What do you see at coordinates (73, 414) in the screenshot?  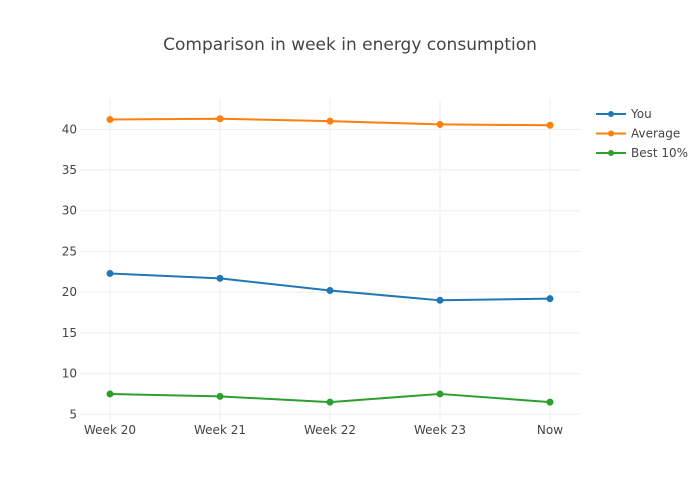 I see `y-tick-label: 5` at bounding box center [73, 414].